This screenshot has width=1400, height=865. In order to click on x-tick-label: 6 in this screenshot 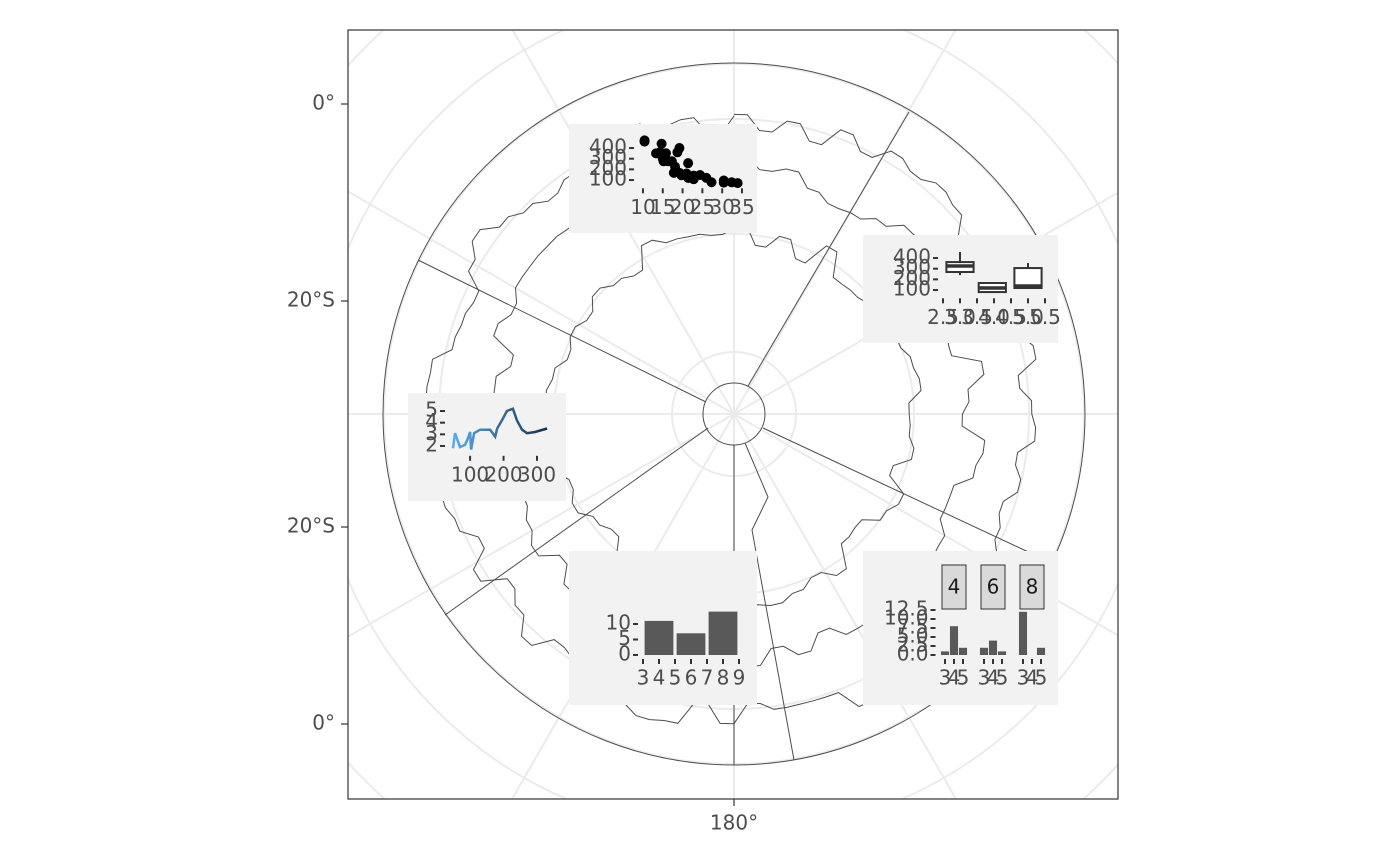, I will do `click(691, 678)`.